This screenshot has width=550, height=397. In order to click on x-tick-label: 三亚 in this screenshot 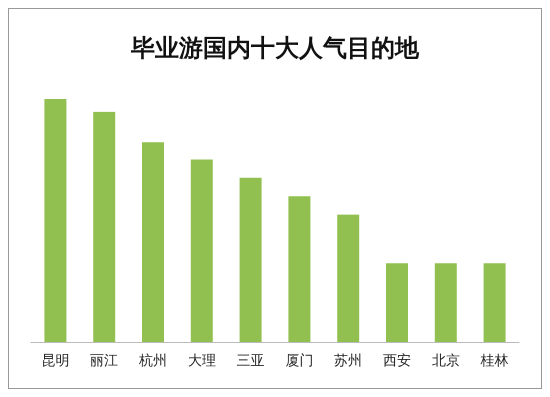, I will do `click(250, 361)`.